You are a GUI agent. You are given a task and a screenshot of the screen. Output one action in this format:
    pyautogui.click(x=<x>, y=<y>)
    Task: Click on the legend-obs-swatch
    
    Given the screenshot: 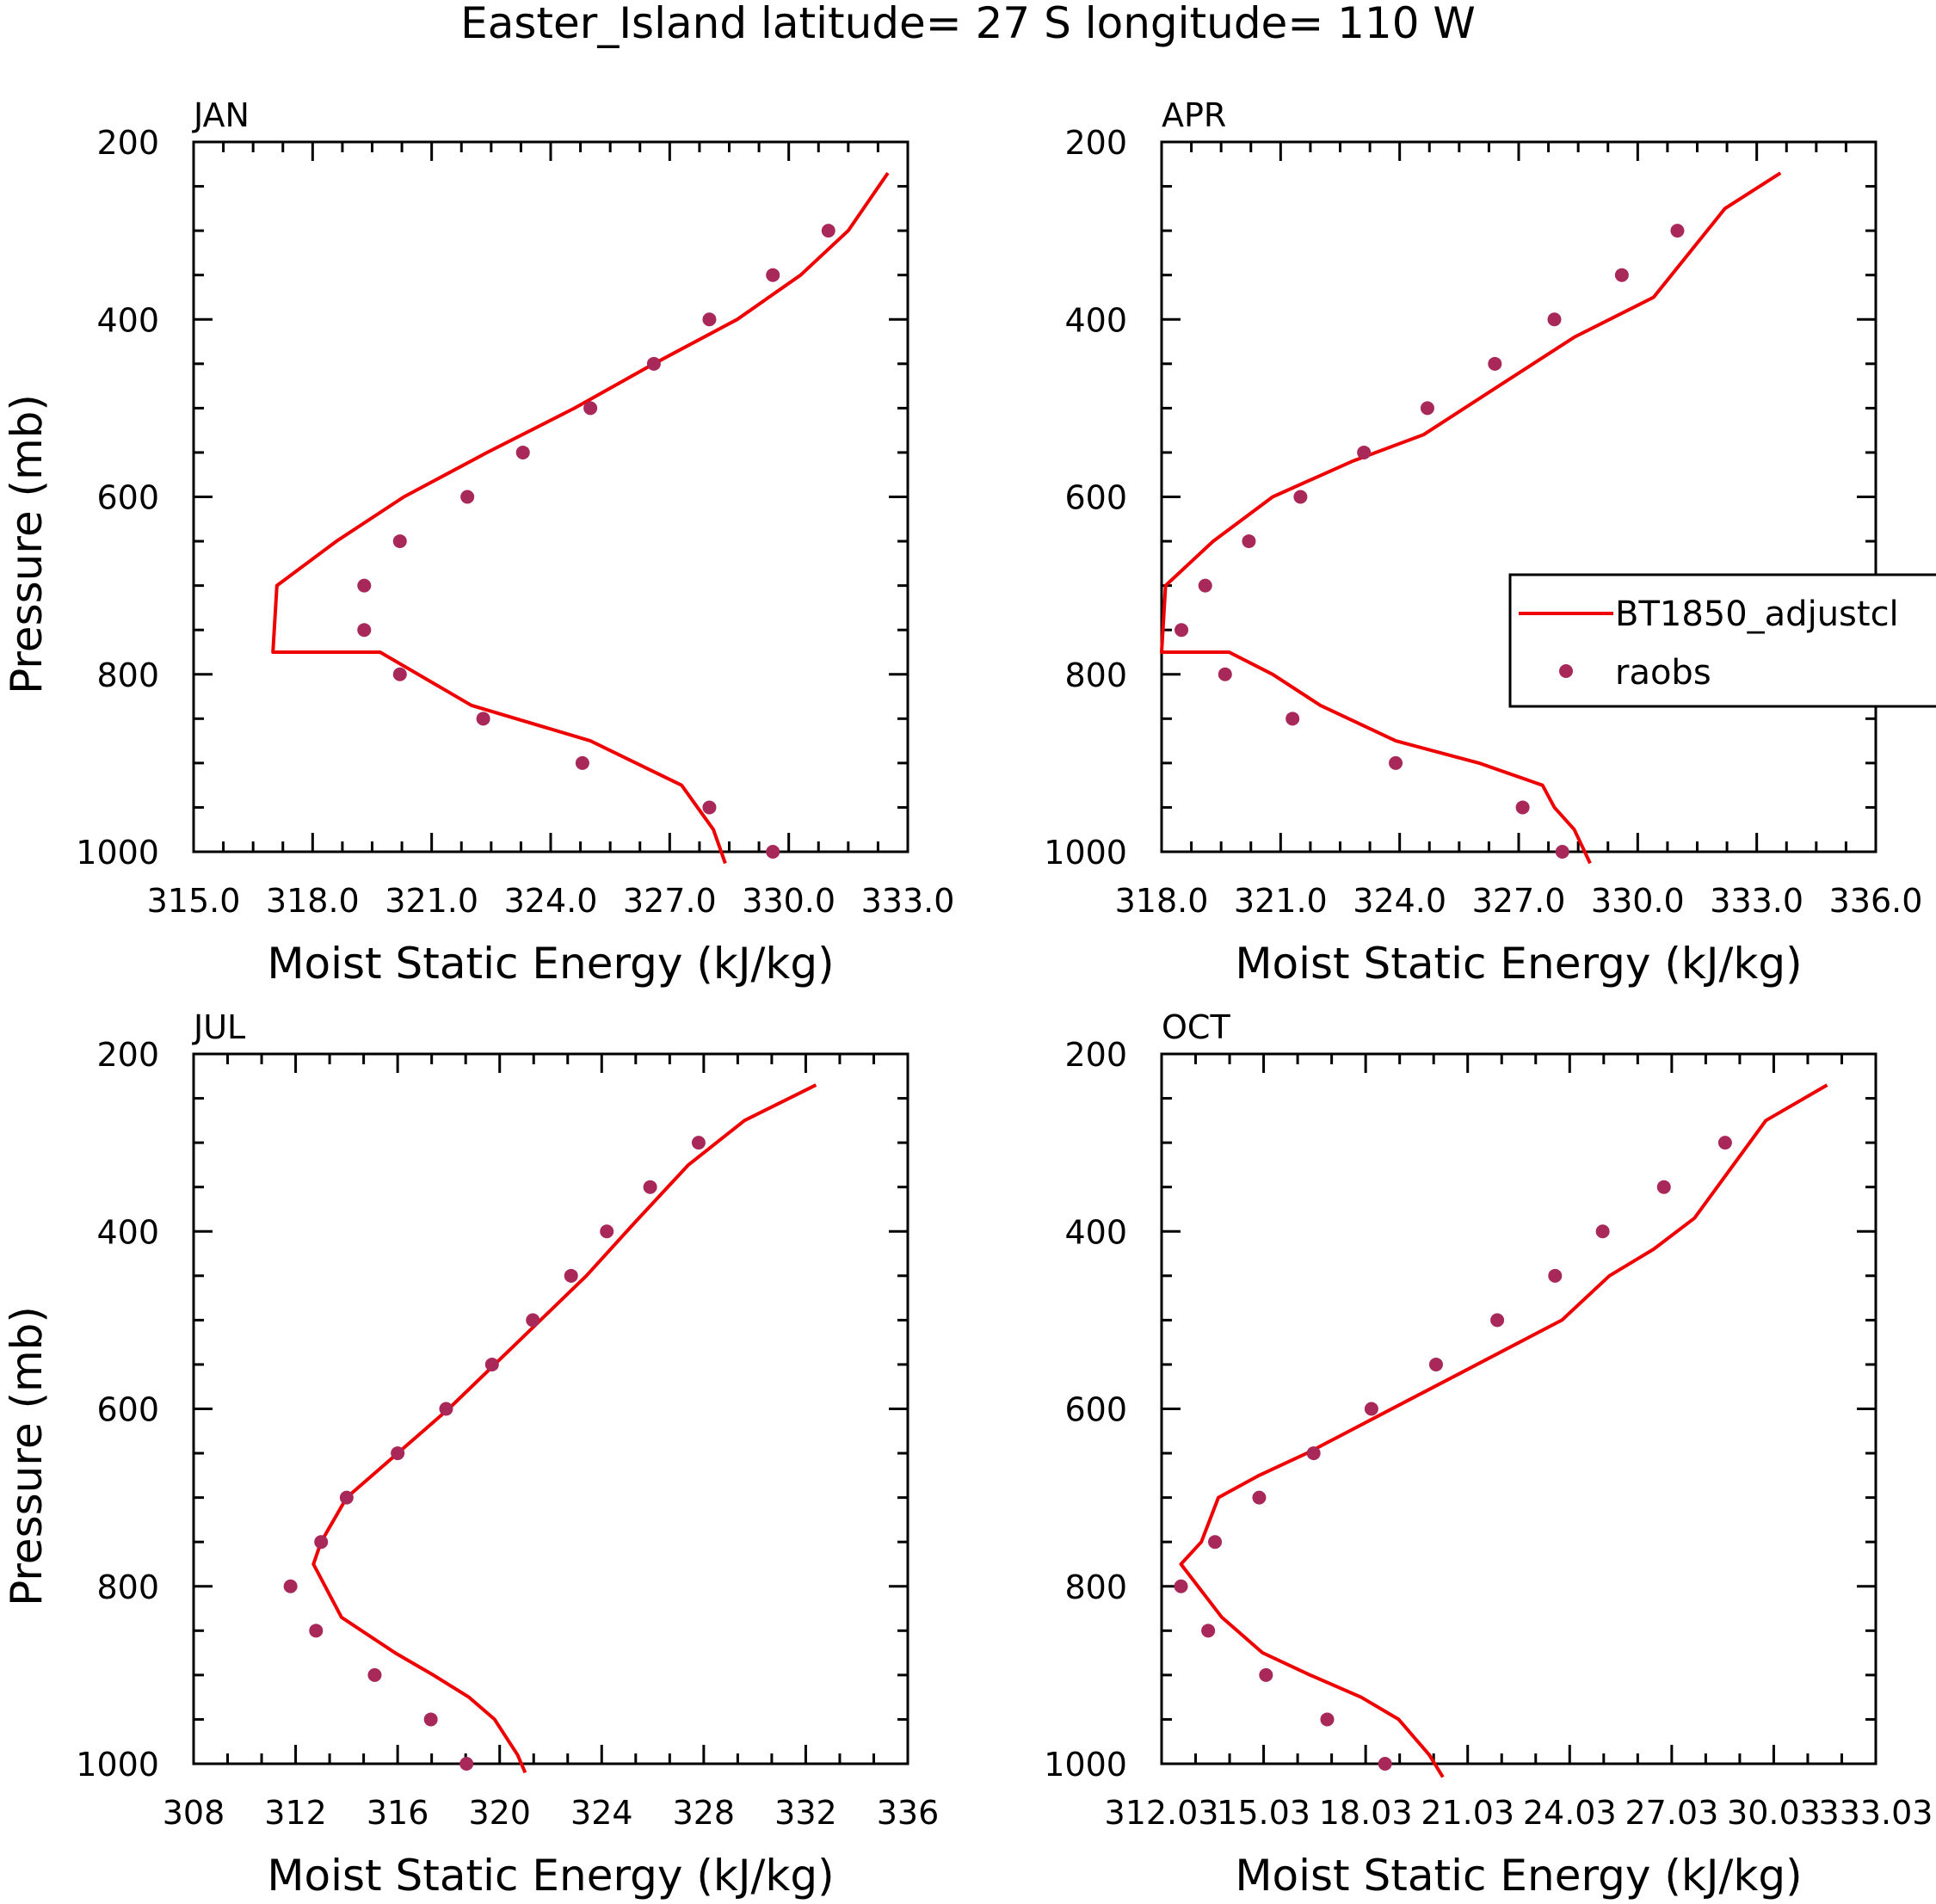 What is the action you would take?
    pyautogui.click(x=1566, y=671)
    